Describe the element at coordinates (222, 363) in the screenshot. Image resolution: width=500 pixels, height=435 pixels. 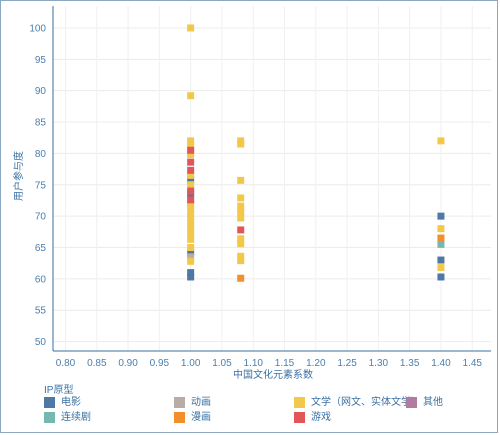
I see `x-tick-label: 1.05` at that location.